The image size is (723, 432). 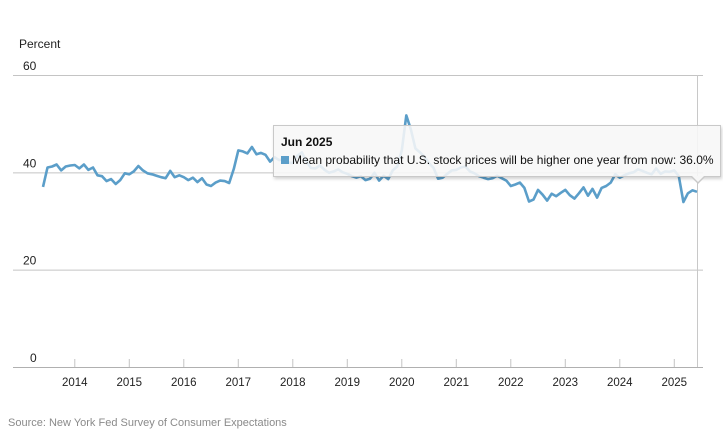 What do you see at coordinates (347, 383) in the screenshot?
I see `x-tick-label: 2019` at bounding box center [347, 383].